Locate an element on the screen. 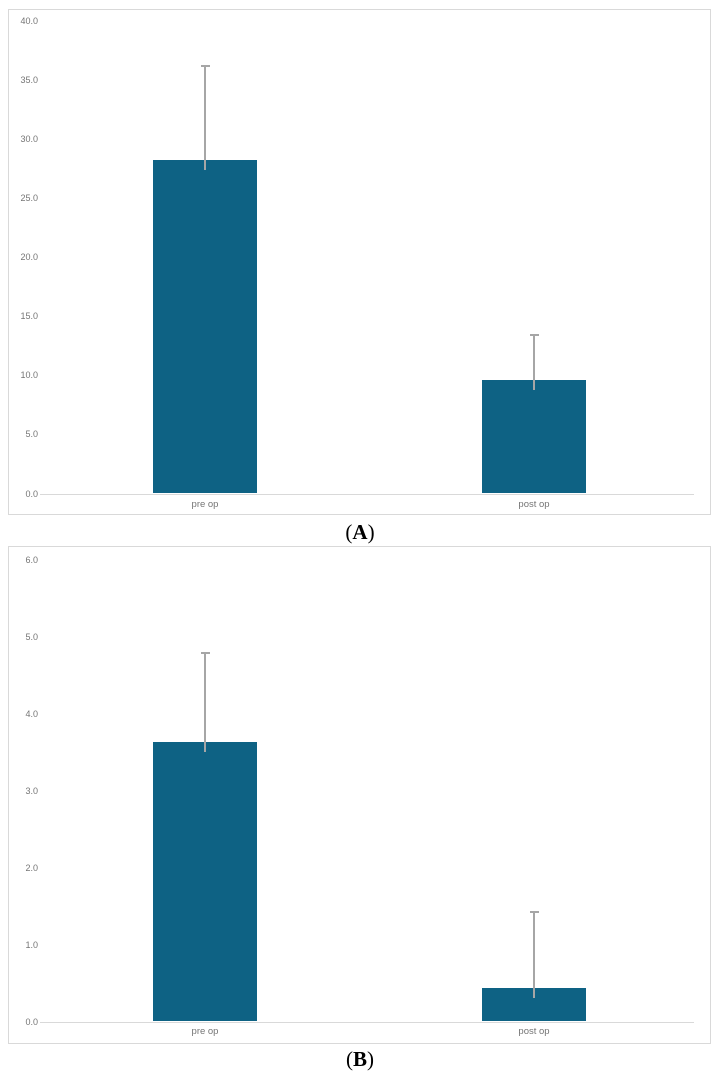 This screenshot has height=1076, width=720. y-axis-tick-label: 40.0 is located at coordinates (29, 21).